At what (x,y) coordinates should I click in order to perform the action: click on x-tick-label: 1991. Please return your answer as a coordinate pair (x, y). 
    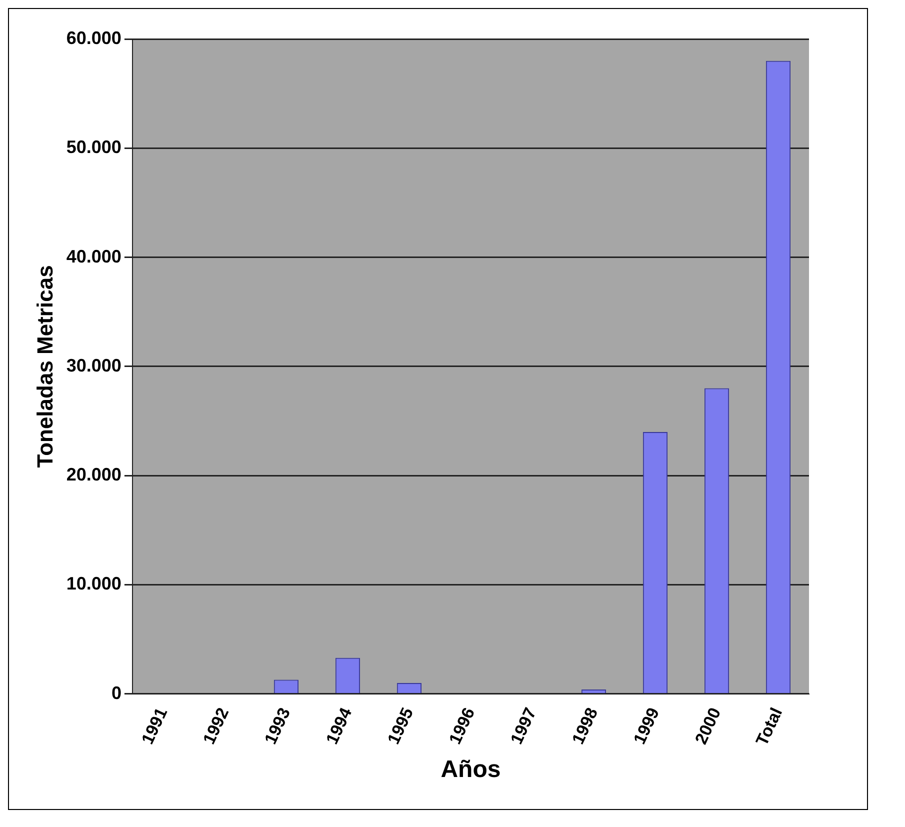
    Looking at the image, I should click on (155, 726).